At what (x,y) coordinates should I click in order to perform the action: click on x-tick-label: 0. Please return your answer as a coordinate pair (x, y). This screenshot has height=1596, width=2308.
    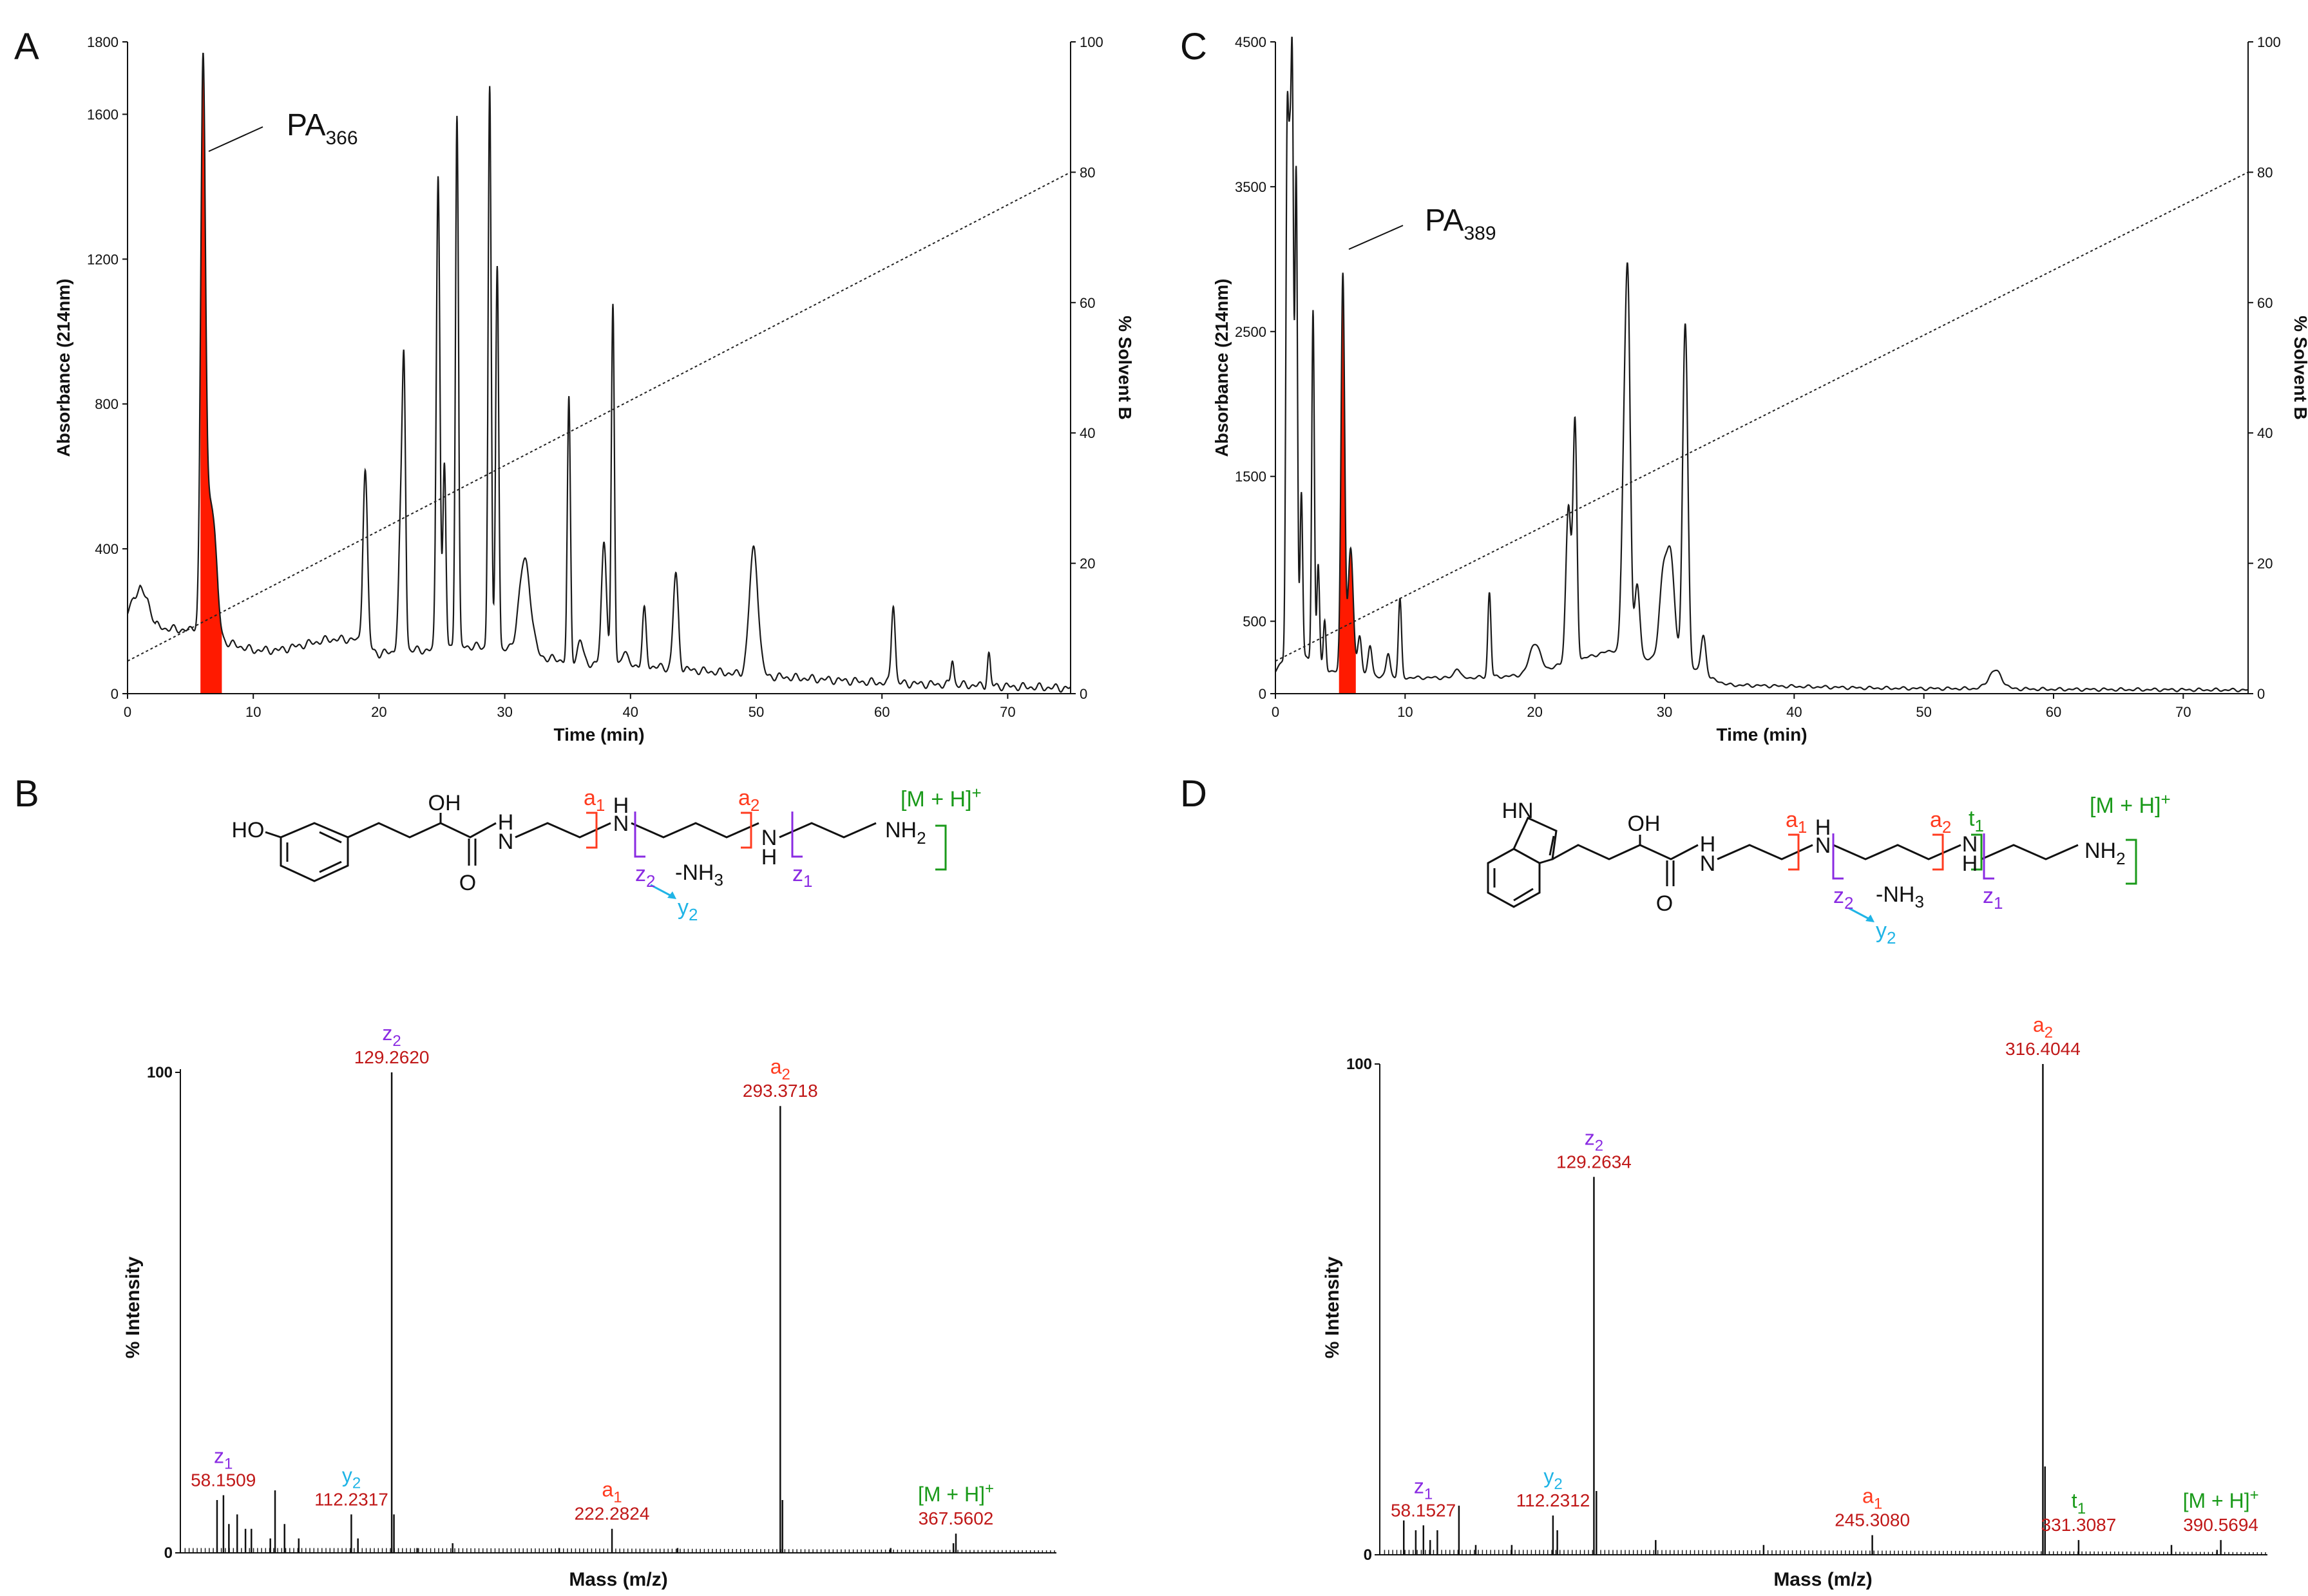
    Looking at the image, I should click on (127, 712).